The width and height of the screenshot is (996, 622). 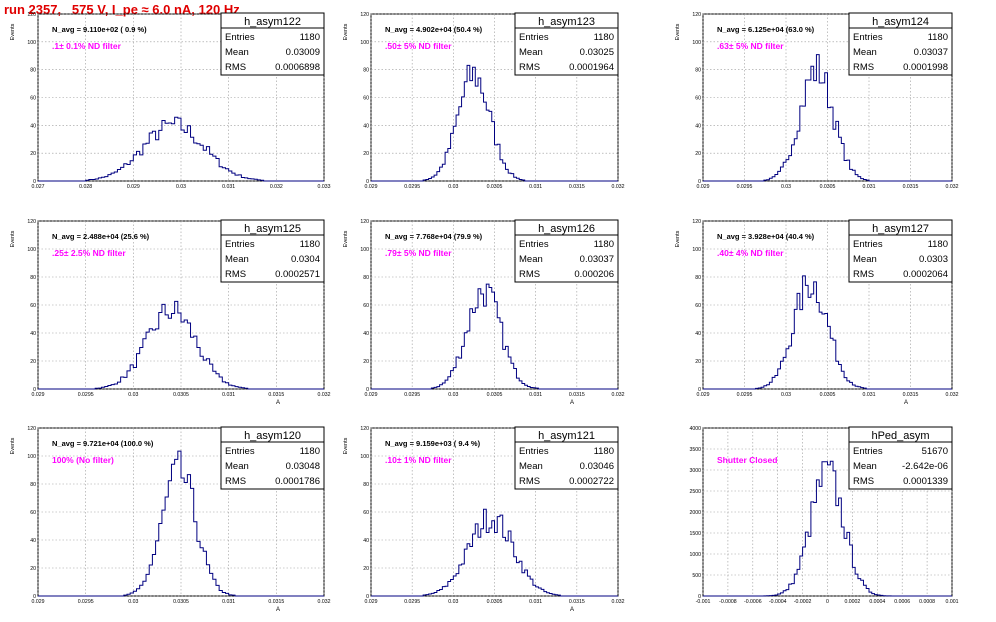 I want to click on y-tick-label: 3000, so click(x=695, y=471).